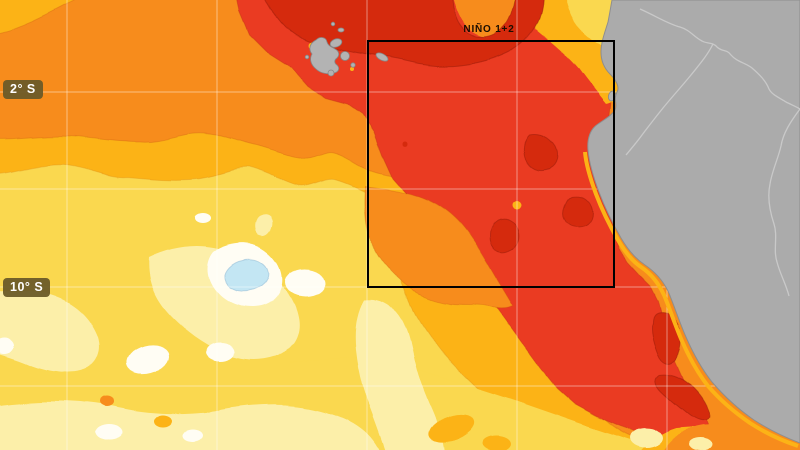 This screenshot has width=800, height=450. Describe the element at coordinates (333, 24) in the screenshot. I see `island-pinta` at that location.